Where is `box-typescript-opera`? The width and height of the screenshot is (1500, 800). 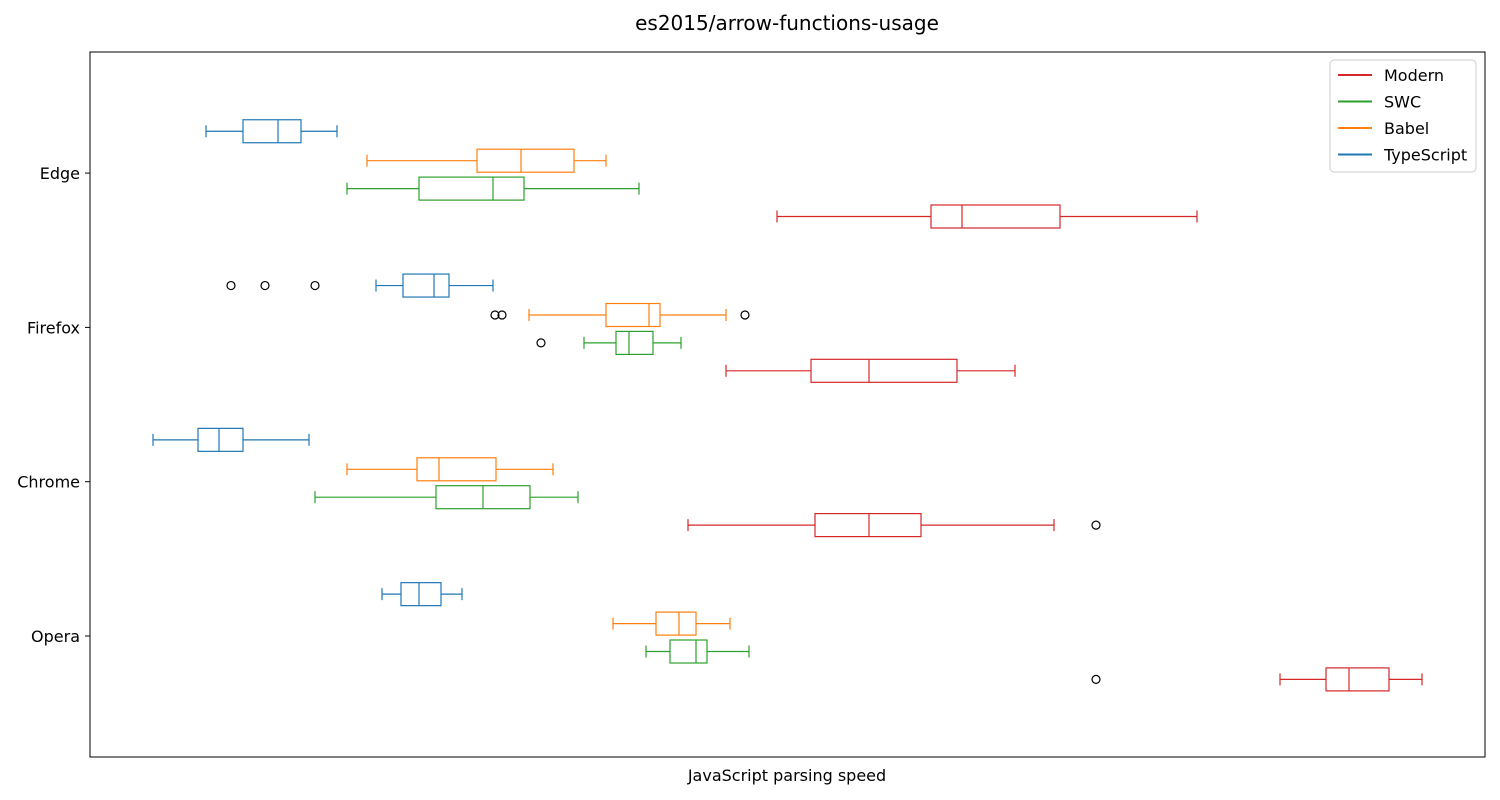 box-typescript-opera is located at coordinates (422, 594).